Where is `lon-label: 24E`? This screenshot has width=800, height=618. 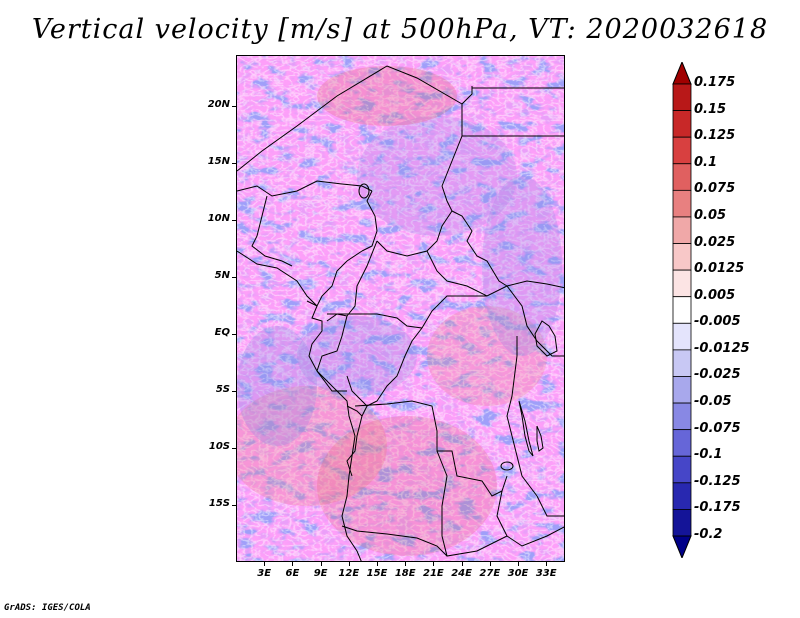
lon-label: 24E is located at coordinates (461, 573).